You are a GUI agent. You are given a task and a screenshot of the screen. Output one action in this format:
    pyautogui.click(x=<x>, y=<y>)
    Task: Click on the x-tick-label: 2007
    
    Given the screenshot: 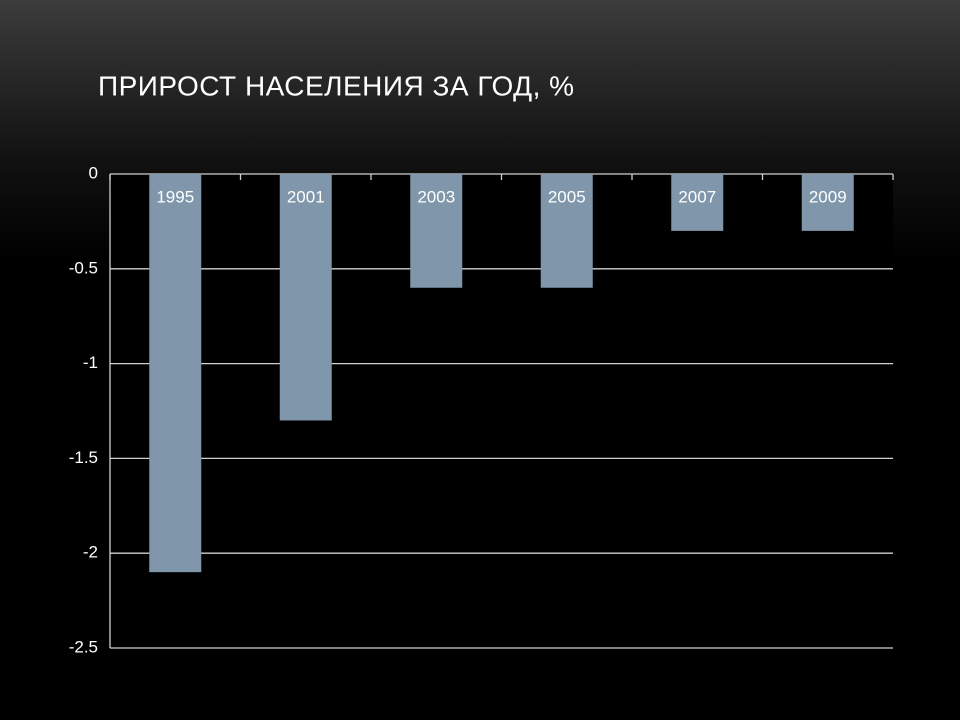 What is the action you would take?
    pyautogui.click(x=697, y=196)
    